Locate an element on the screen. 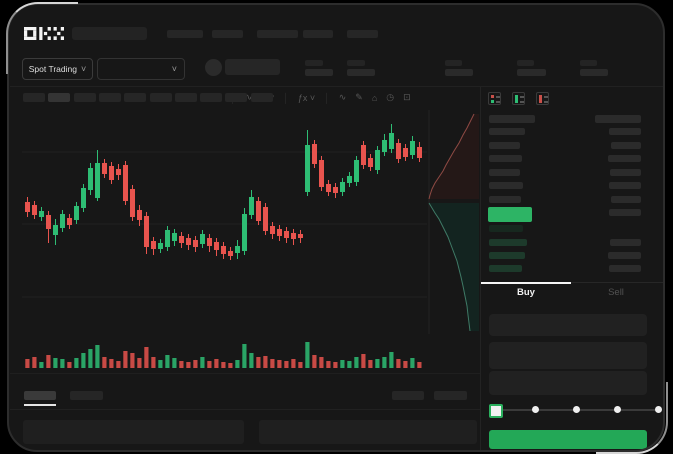  okx-logo is located at coordinates (44, 33).